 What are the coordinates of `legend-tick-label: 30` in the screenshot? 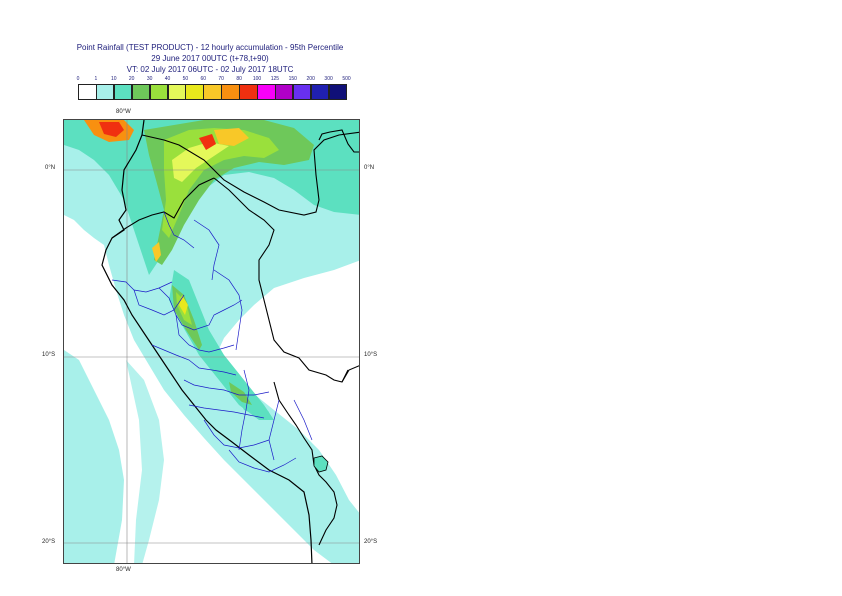 It's located at (149, 79).